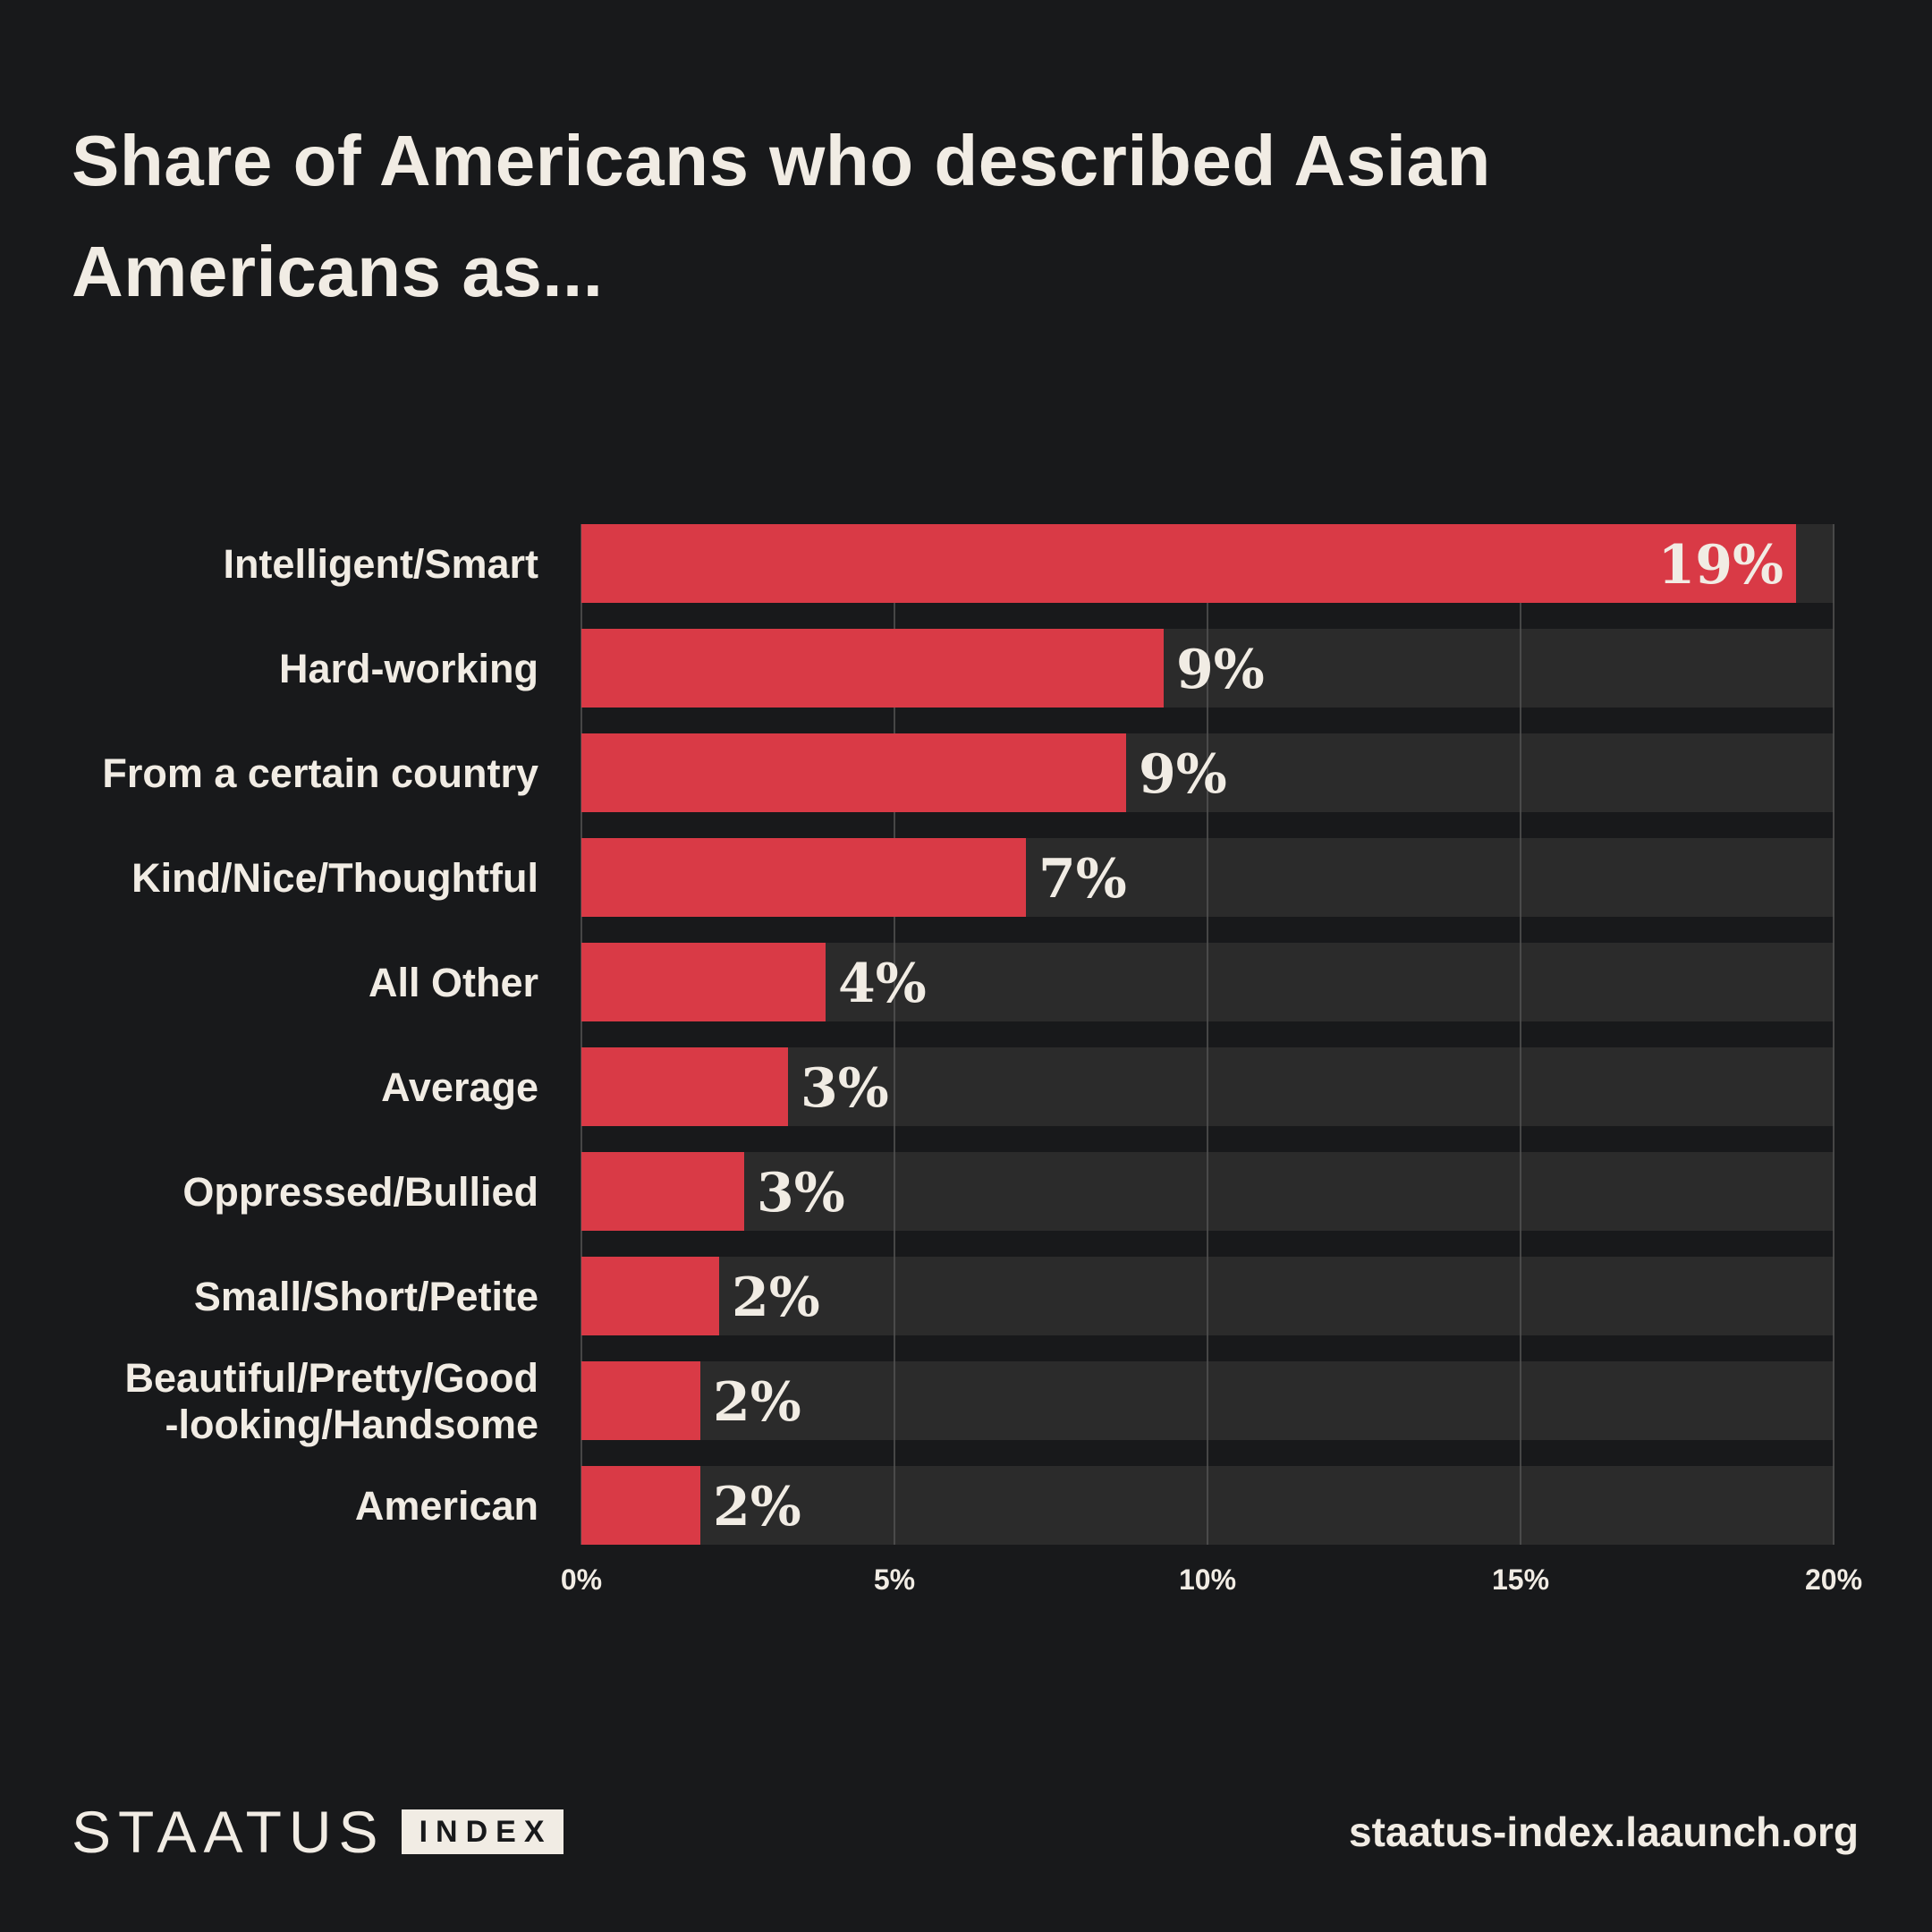 The image size is (1932, 1932). Describe the element at coordinates (380, 564) in the screenshot. I see `category-label: Intelligent/Smart` at that location.